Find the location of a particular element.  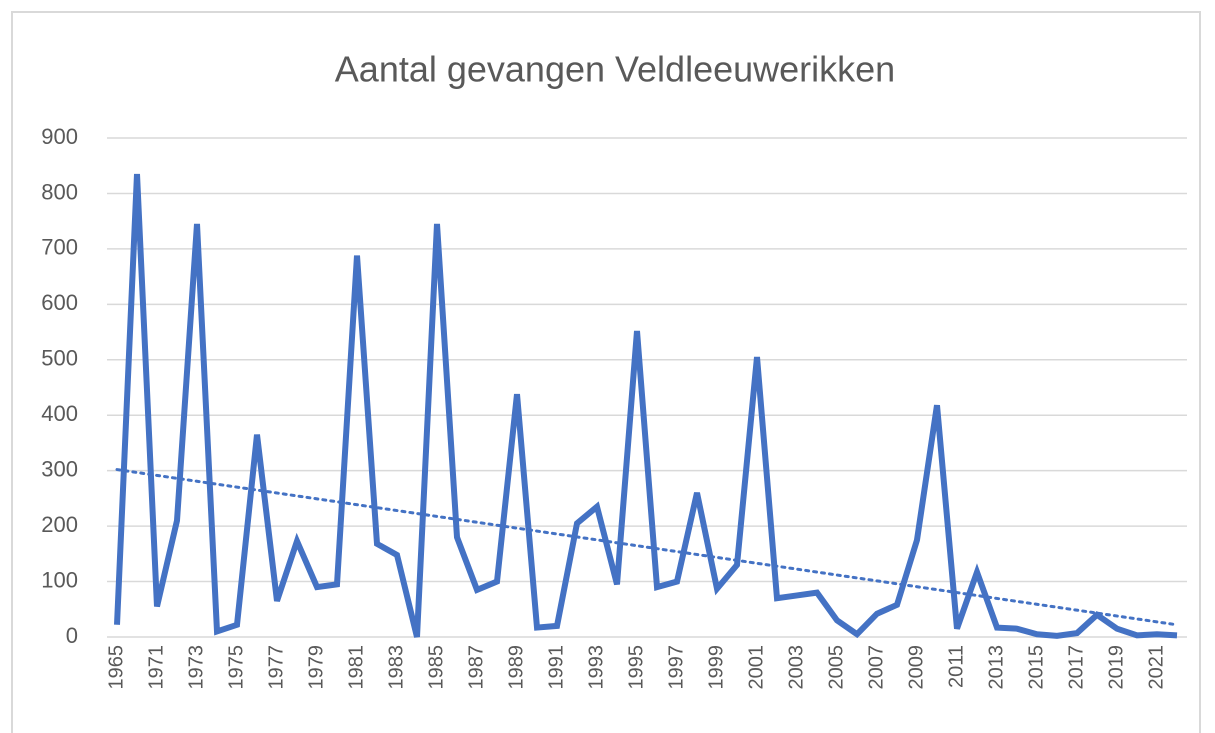

x-tick-label: 1977 is located at coordinates (276, 667).